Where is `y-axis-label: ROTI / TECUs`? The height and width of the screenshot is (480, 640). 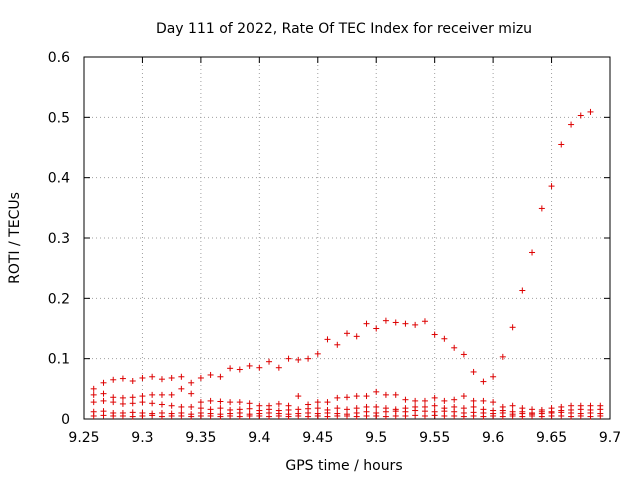
y-axis-label: ROTI / TECUs is located at coordinates (15, 238).